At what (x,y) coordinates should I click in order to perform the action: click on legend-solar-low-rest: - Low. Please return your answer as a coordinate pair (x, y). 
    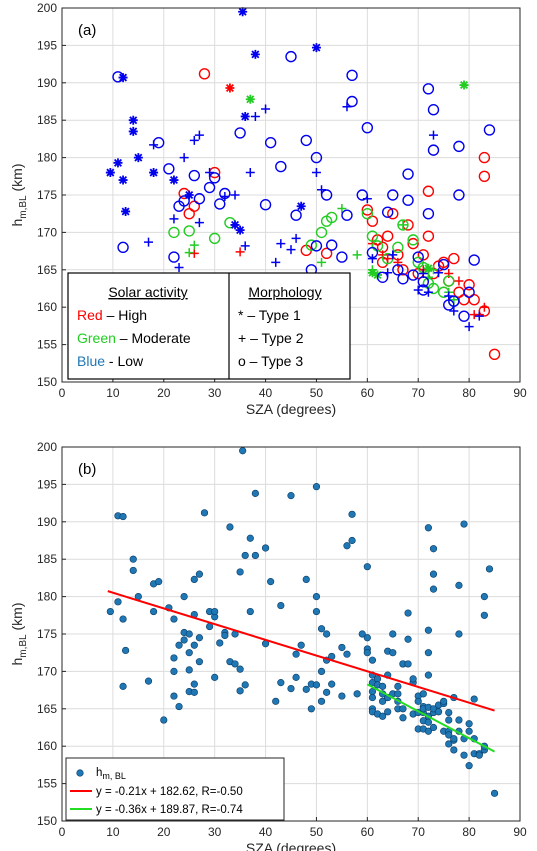
    Looking at the image, I should click on (124, 361).